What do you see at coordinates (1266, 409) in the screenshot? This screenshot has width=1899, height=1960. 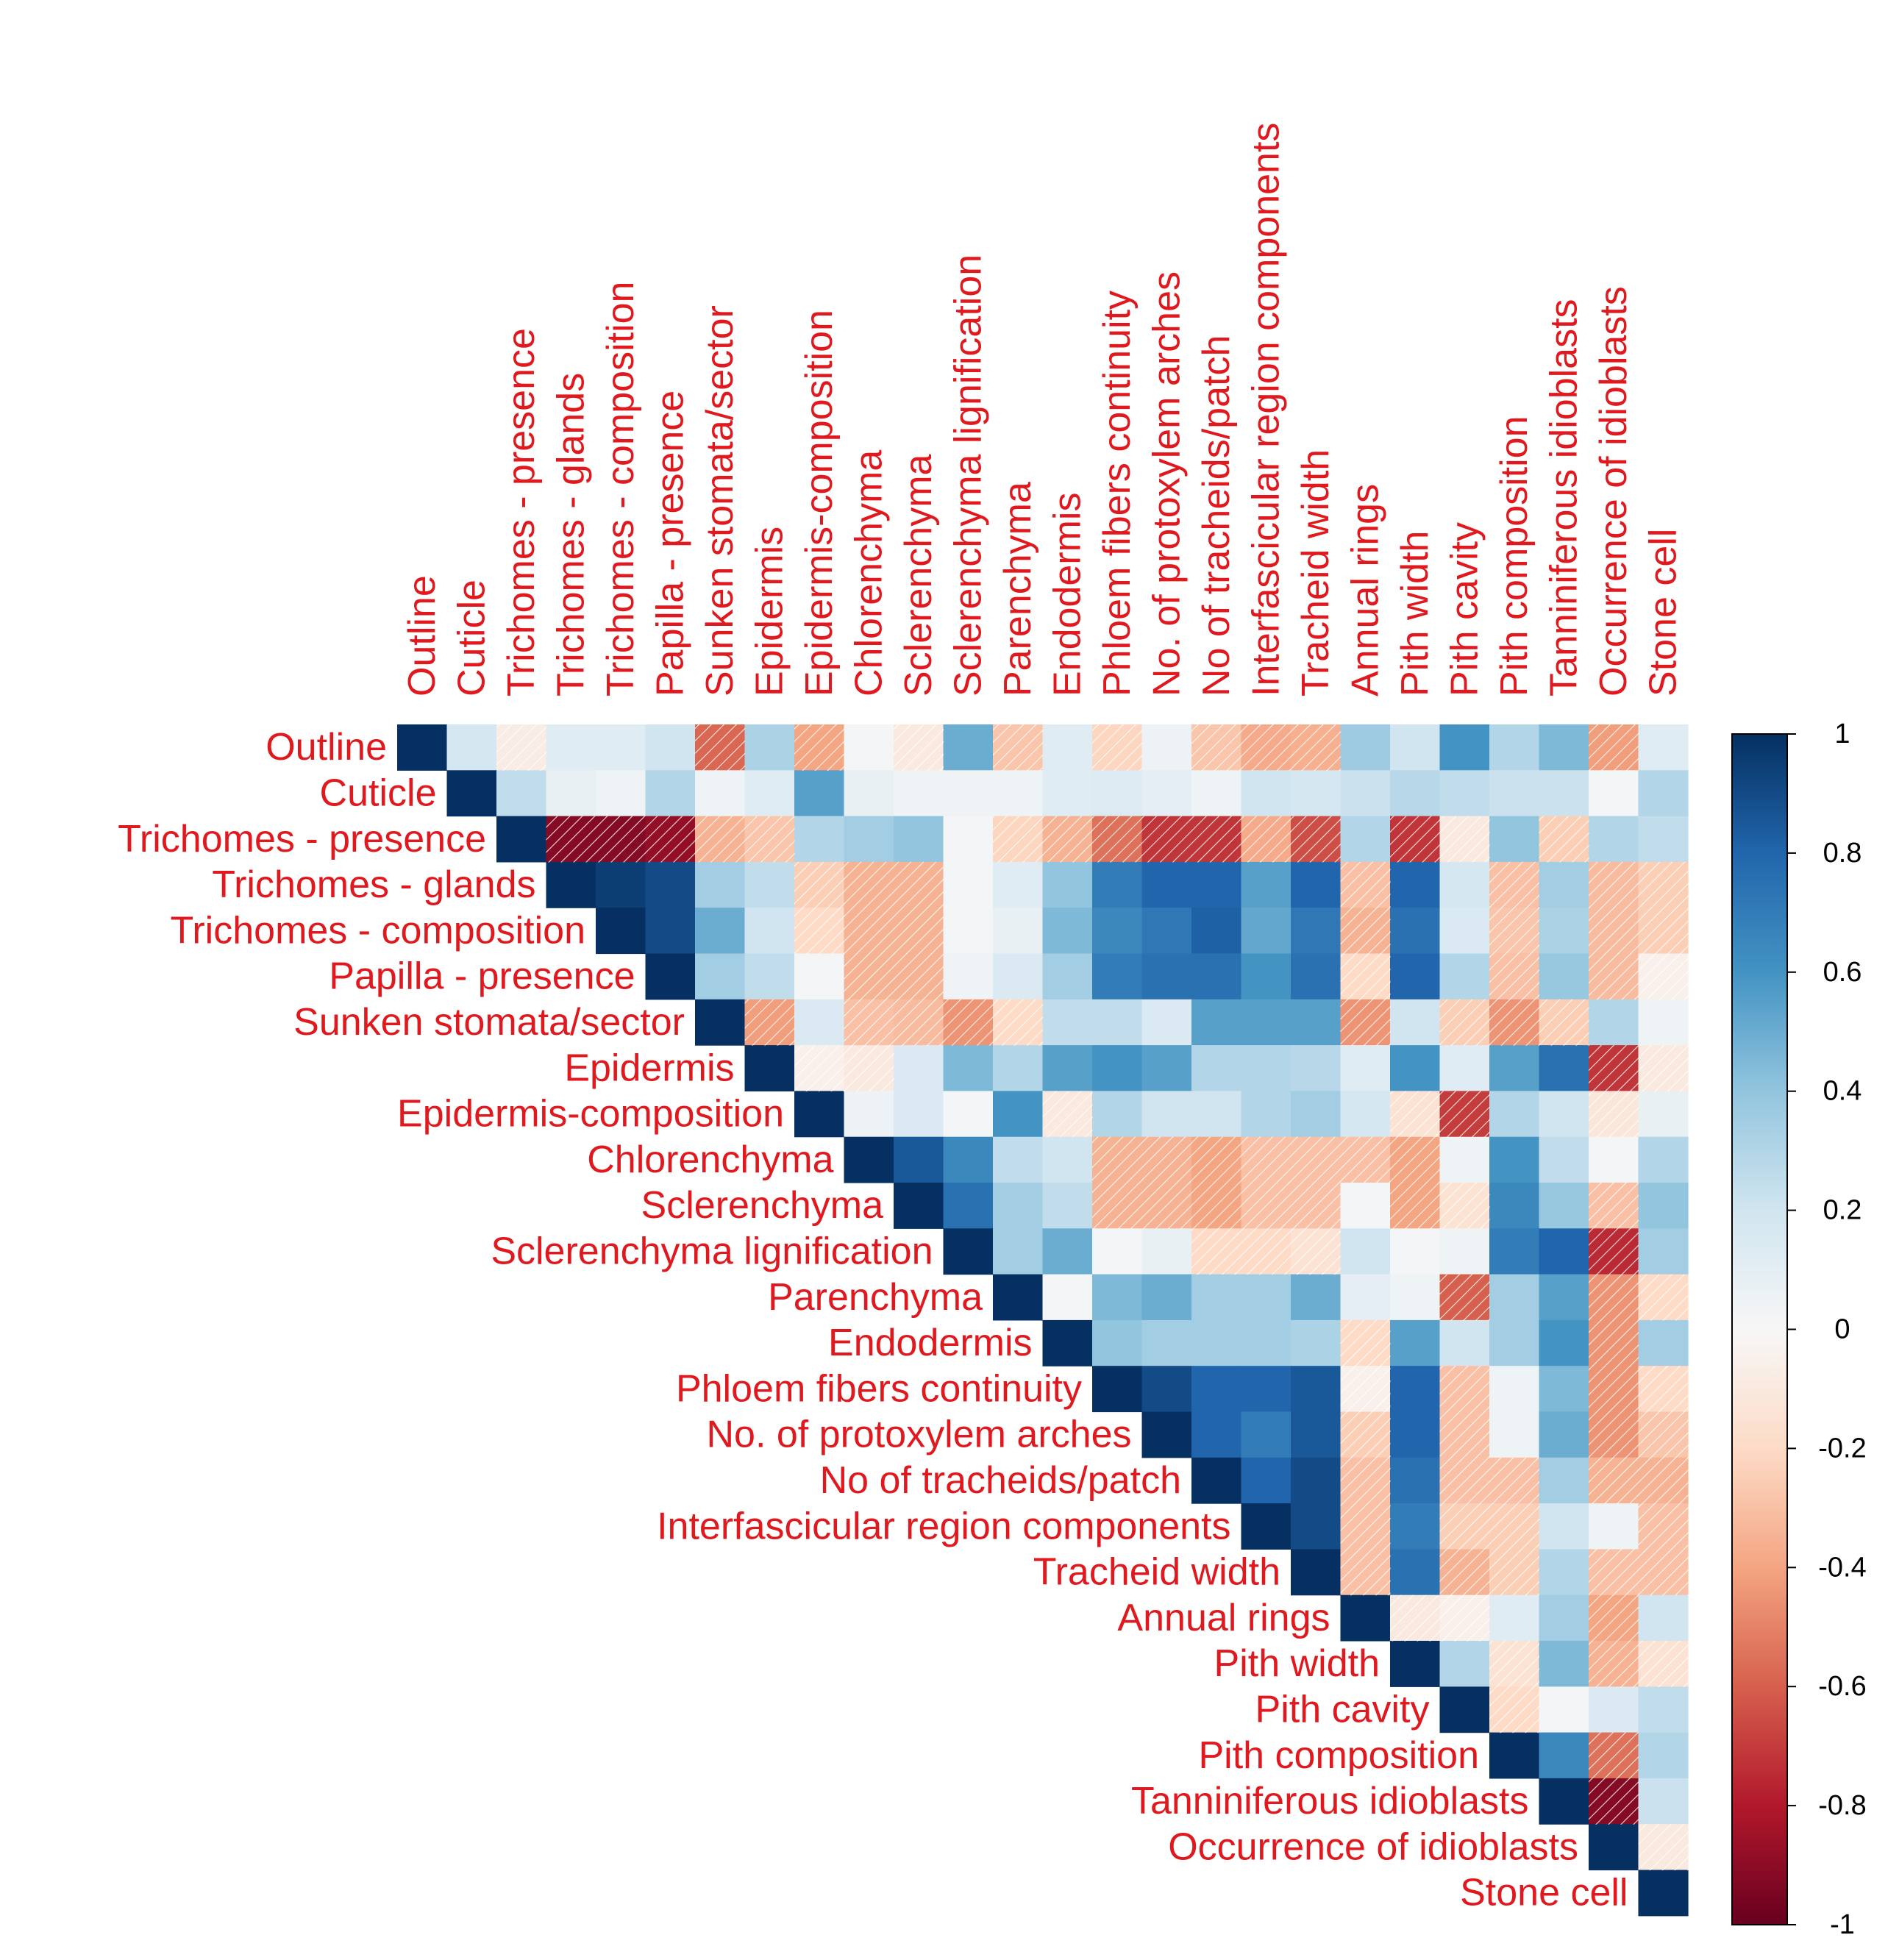 I see `column-label: Interfascicular region components` at bounding box center [1266, 409].